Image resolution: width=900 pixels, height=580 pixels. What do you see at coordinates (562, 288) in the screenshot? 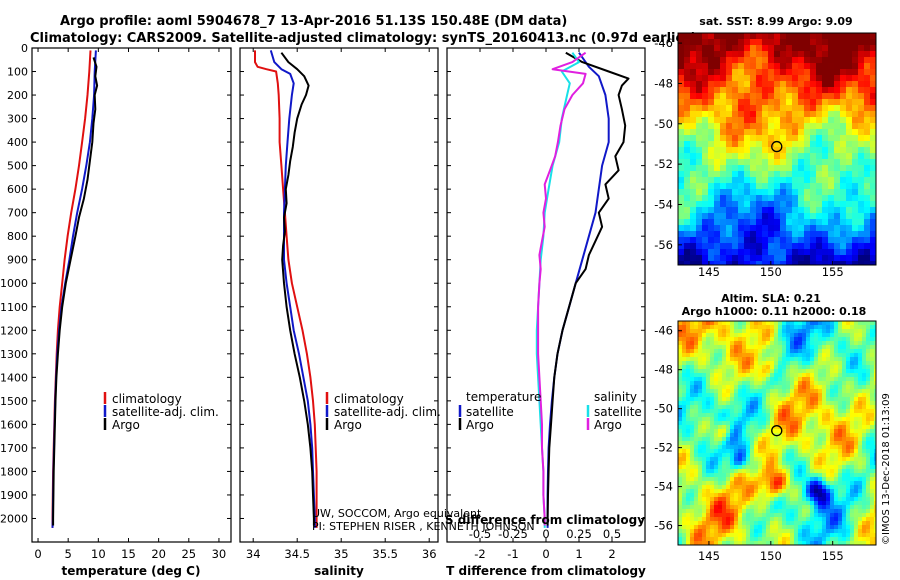
I see `series-line-salinity-argo` at bounding box center [562, 288].